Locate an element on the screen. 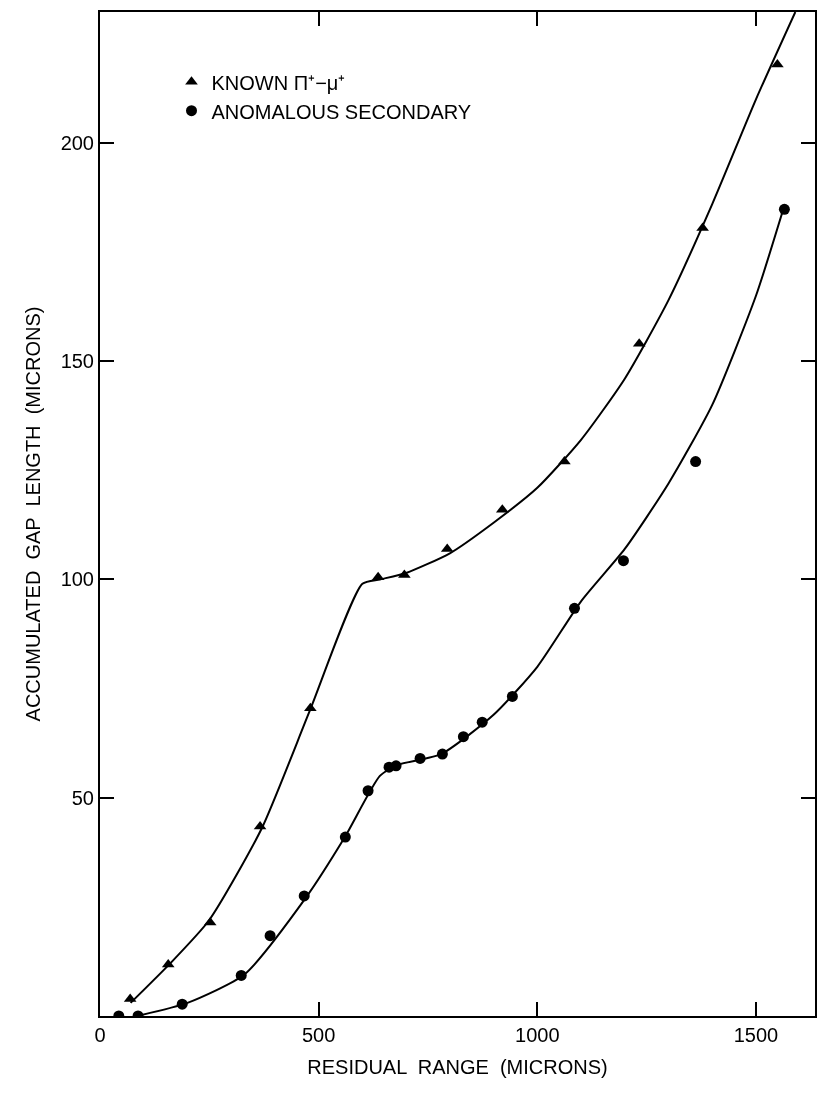 The height and width of the screenshot is (1096, 827). y-tick-label: 150 is located at coordinates (77, 361).